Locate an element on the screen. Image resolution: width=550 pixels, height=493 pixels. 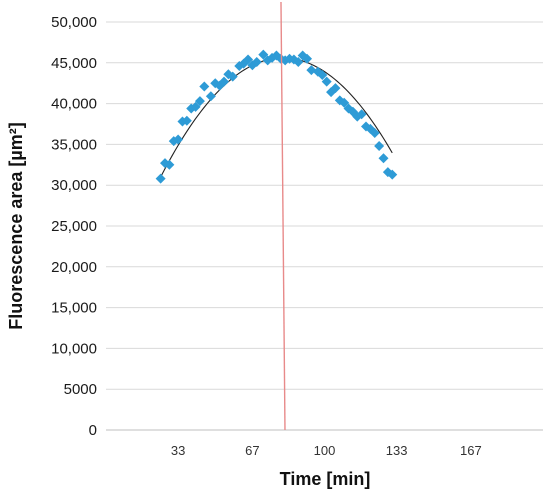
vertical-marker is located at coordinates (283, 216).